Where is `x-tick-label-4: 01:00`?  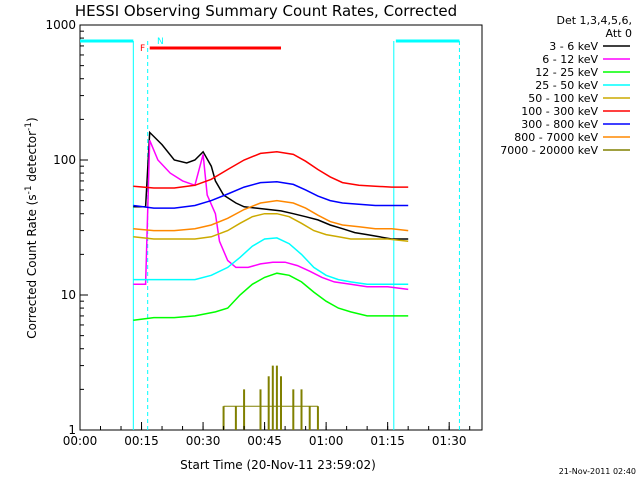 x-tick-label-4: 01:00 is located at coordinates (326, 441).